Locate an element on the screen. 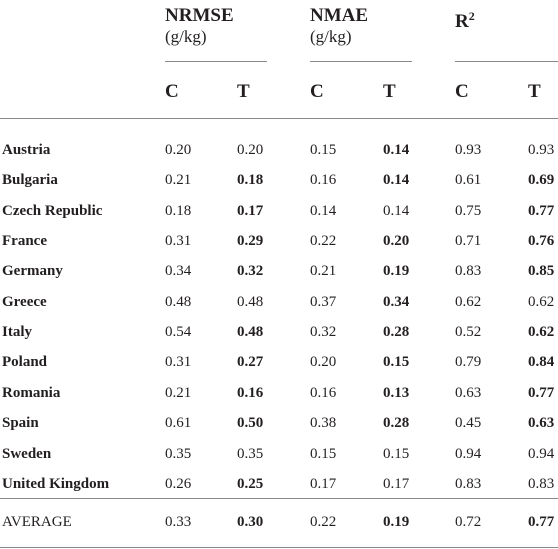 This screenshot has width=558, height=549. cell-nmae-t: 0.17 is located at coordinates (396, 484).